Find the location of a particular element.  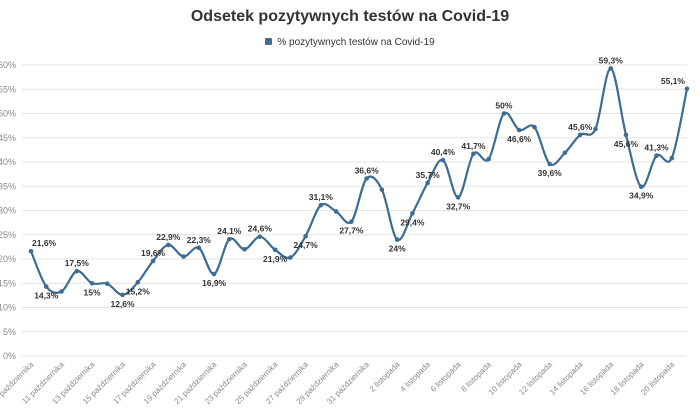

data-label: 40,4% is located at coordinates (443, 152).